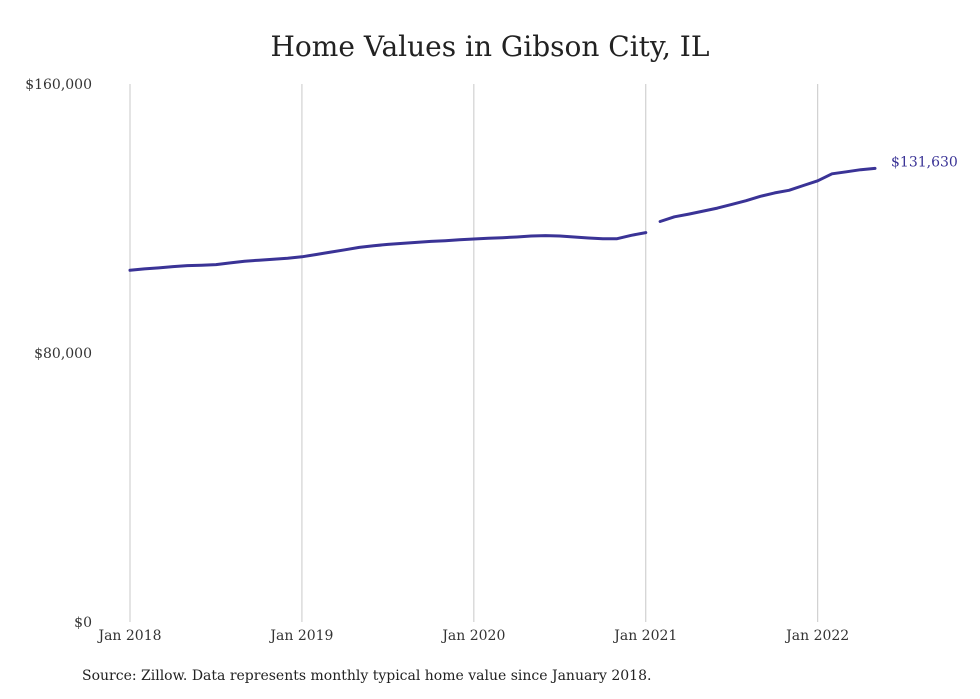 This screenshot has width=980, height=699. Describe the element at coordinates (83, 623) in the screenshot. I see `y-tick-label-0: $0` at that location.